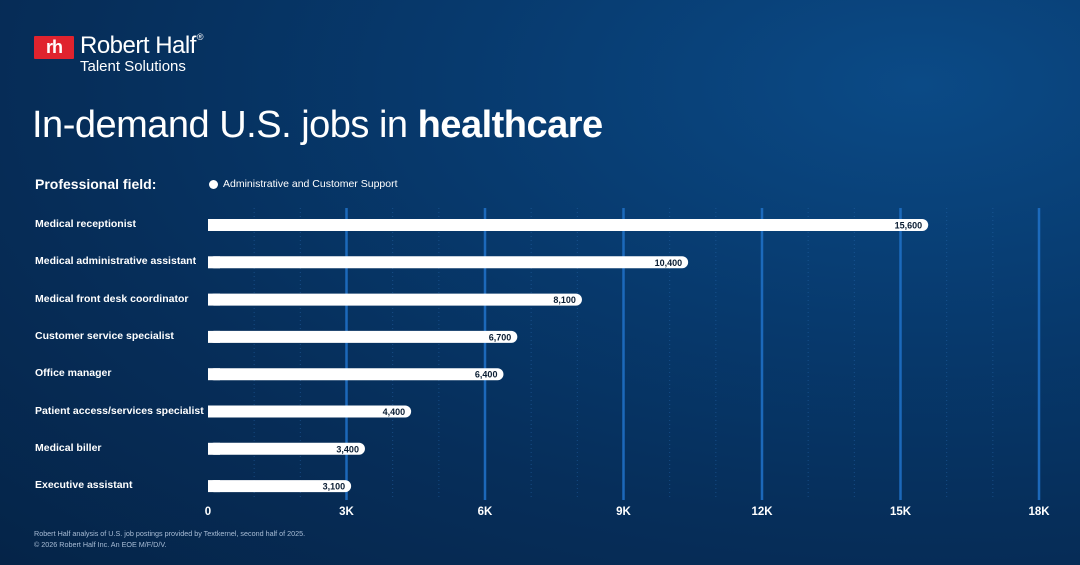 The image size is (1080, 565). I want to click on professional-field-label: Professional field:, so click(96, 184).